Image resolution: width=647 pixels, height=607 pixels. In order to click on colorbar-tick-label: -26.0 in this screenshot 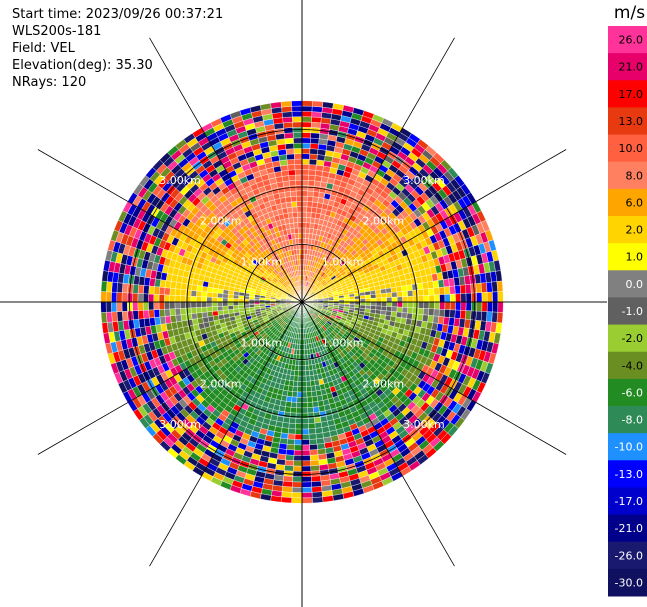, I will do `click(629, 555)`.